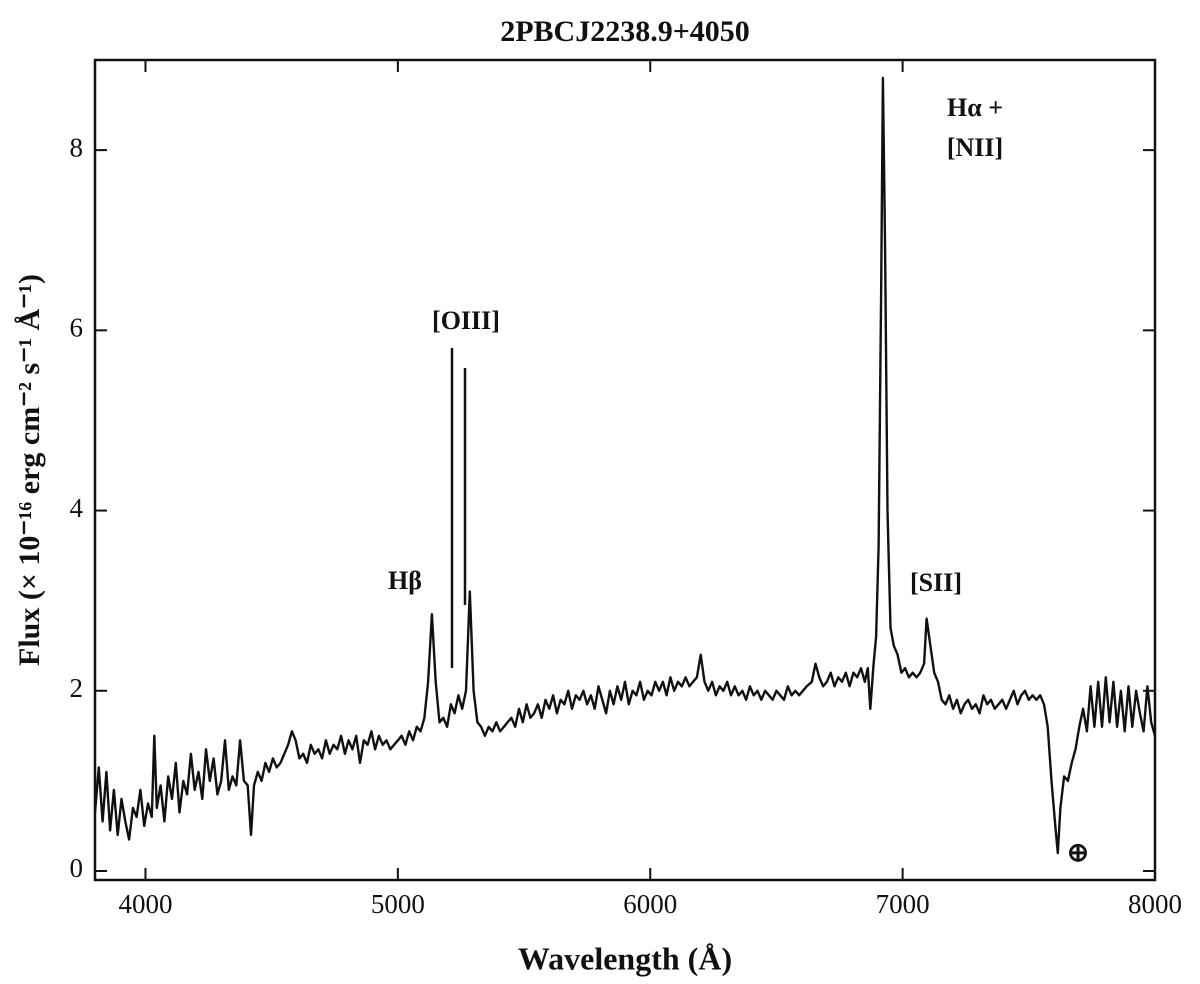  What do you see at coordinates (405, 580) in the screenshot?
I see `annotation: Hβ` at bounding box center [405, 580].